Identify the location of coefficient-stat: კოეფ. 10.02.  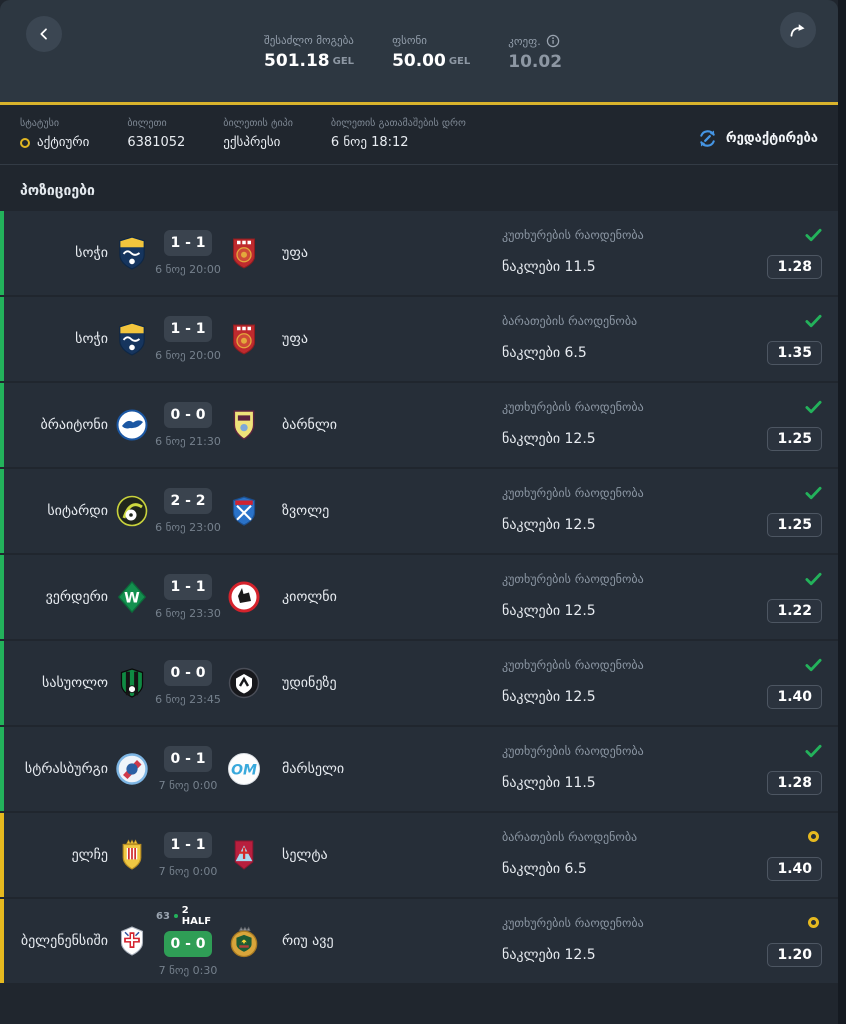
(535, 53).